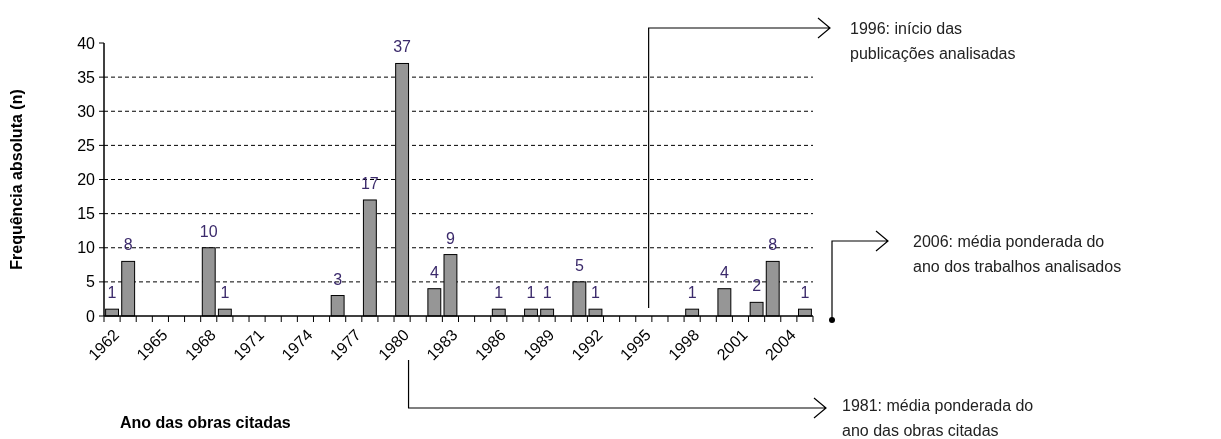 This screenshot has height=439, width=1221. Describe the element at coordinates (938, 417) in the screenshot. I see `text: 1981: média ponderada do ano das obras citadas` at that location.